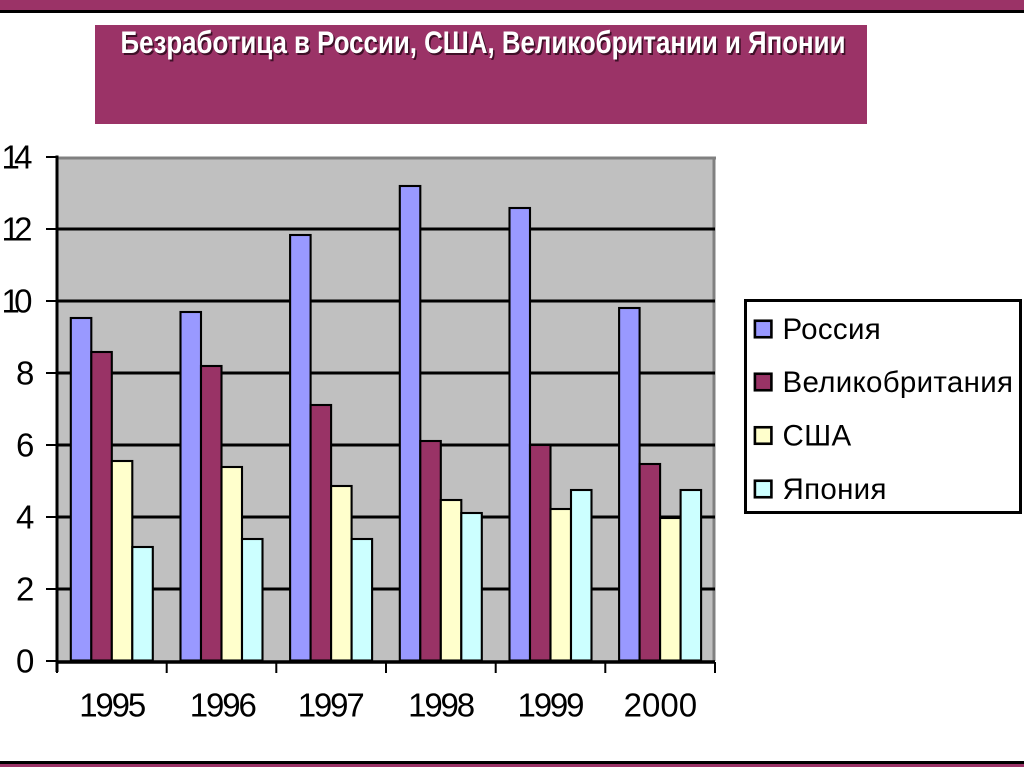 The height and width of the screenshot is (767, 1024). Describe the element at coordinates (223, 705) in the screenshot. I see `svg-text: 1996` at that location.